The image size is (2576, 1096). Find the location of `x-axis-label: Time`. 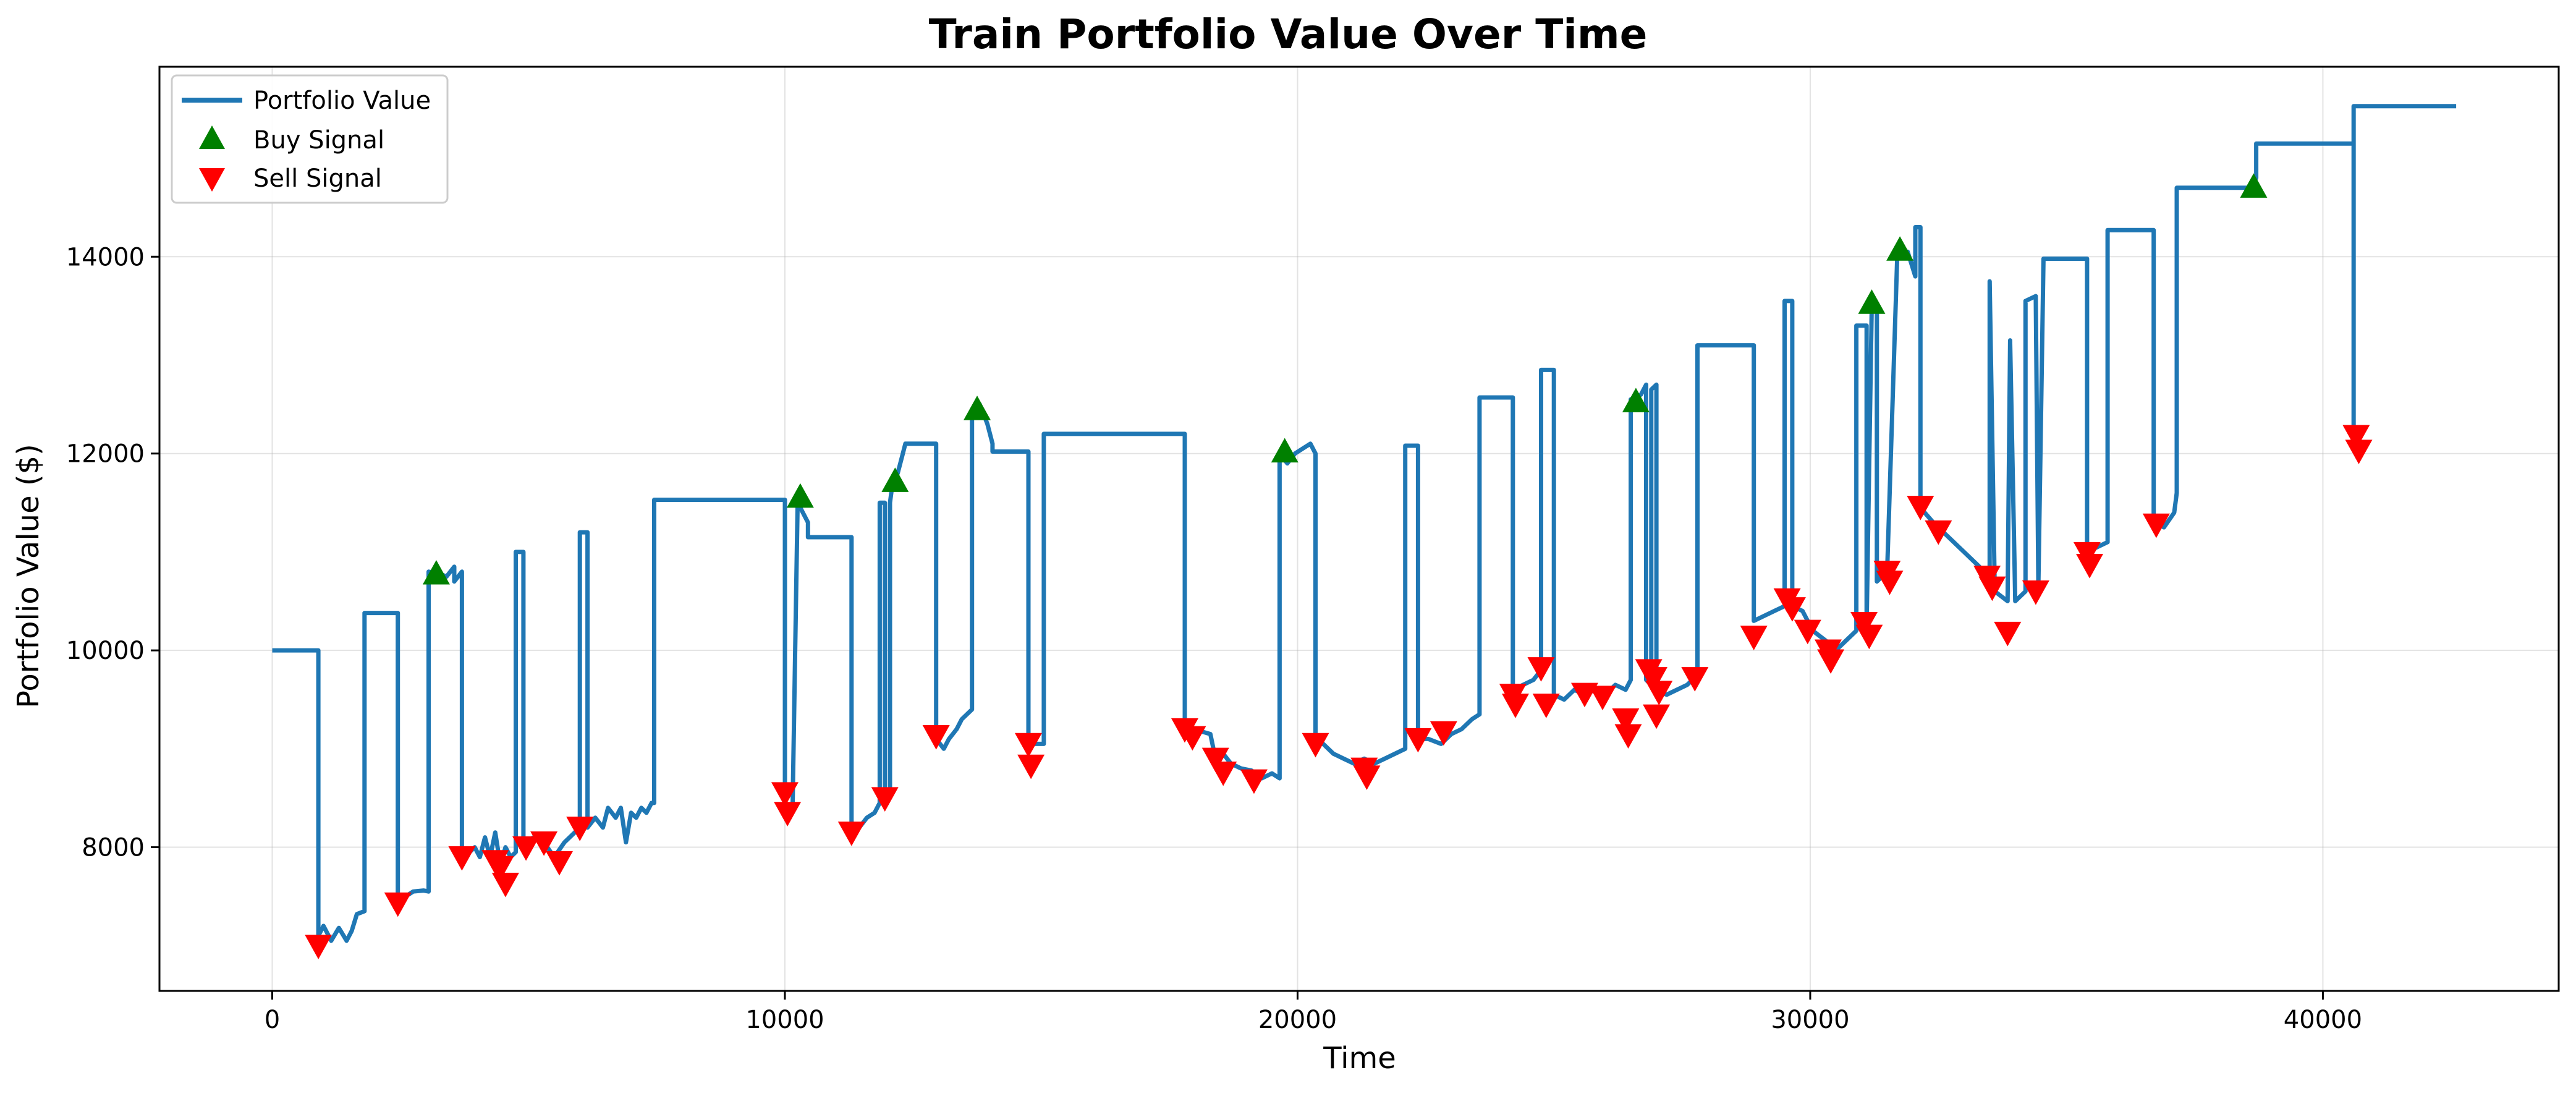

x-axis-label: Time is located at coordinates (1359, 1058).